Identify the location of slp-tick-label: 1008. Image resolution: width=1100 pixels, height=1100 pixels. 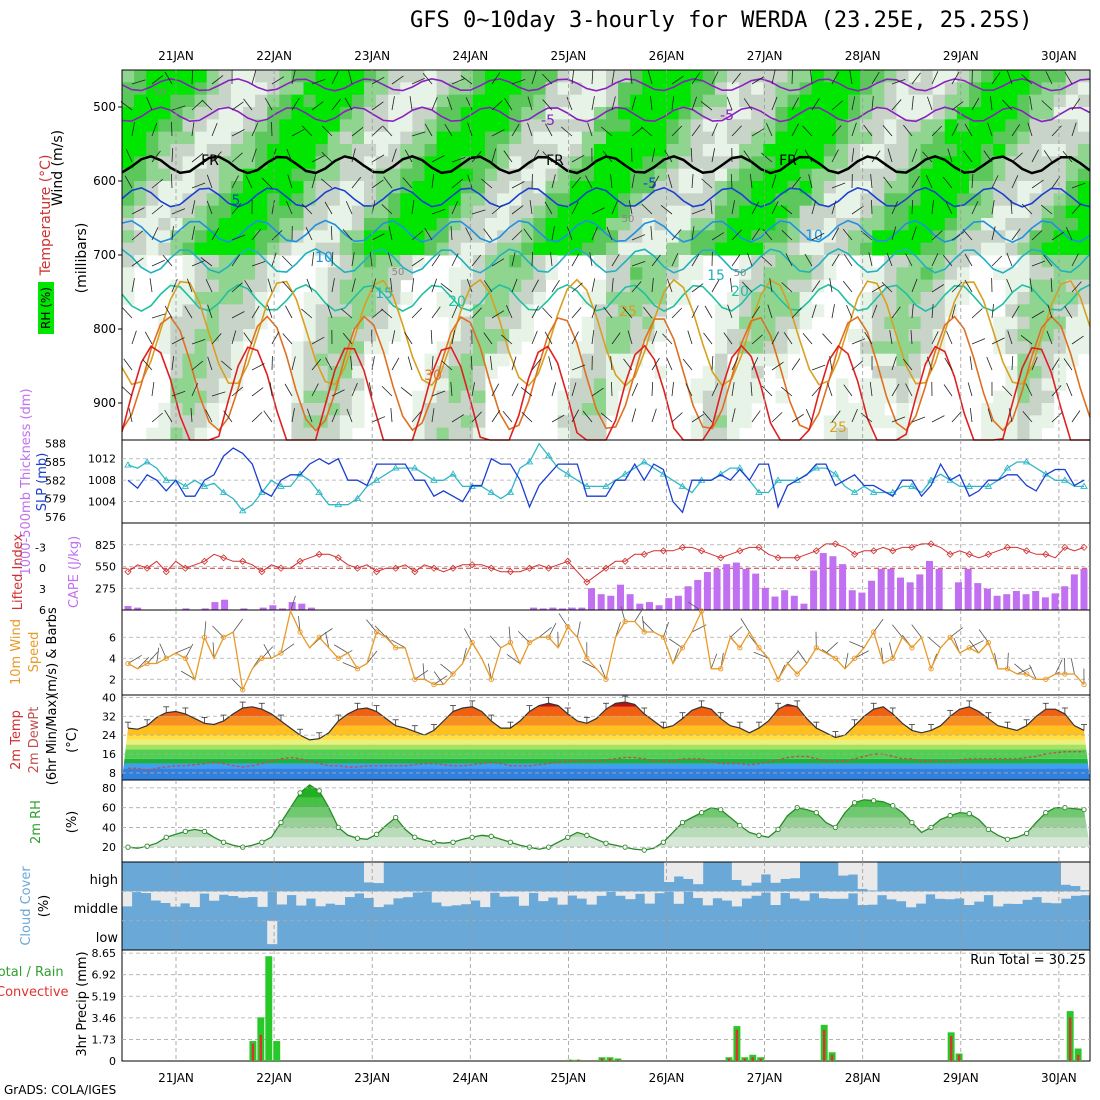
(102, 480).